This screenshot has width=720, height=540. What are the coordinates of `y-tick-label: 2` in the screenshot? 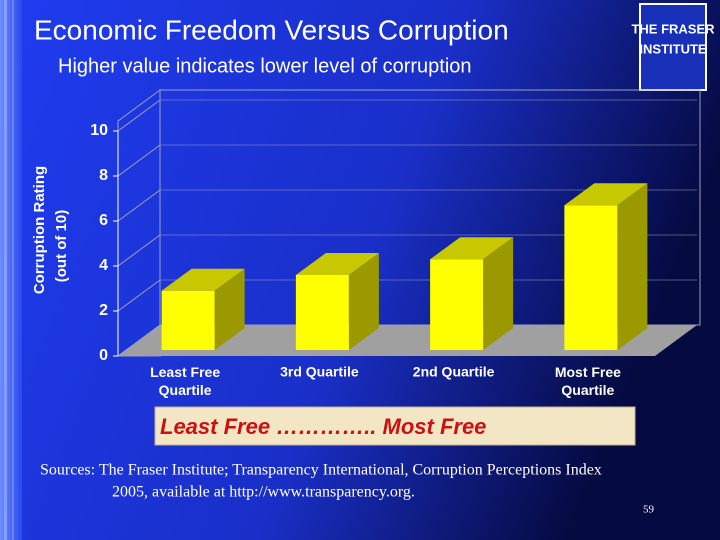 It's located at (103, 310).